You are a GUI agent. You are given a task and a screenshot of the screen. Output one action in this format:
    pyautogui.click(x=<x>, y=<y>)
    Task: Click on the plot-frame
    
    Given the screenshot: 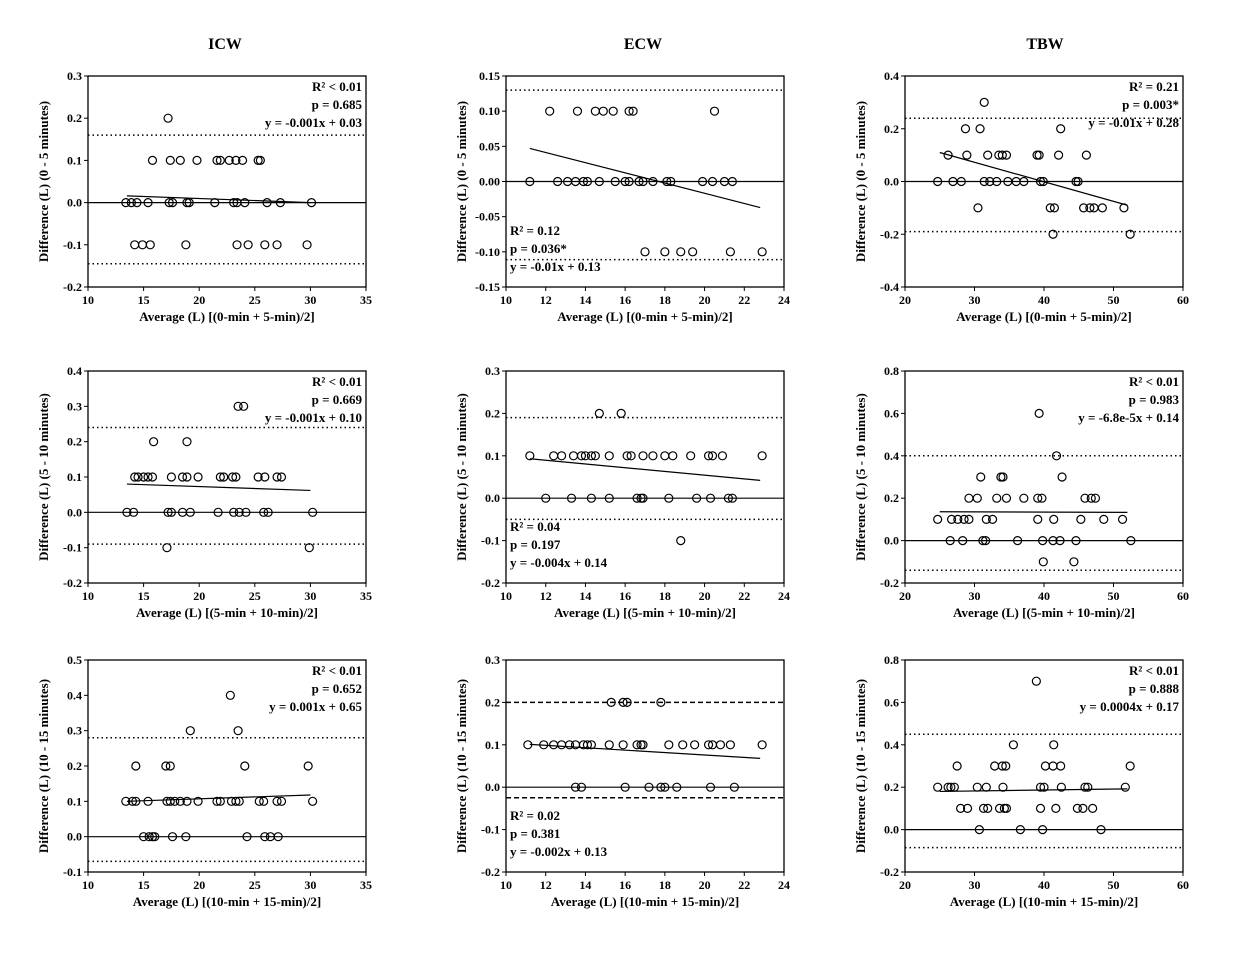 What is the action you would take?
    pyautogui.click(x=645, y=766)
    